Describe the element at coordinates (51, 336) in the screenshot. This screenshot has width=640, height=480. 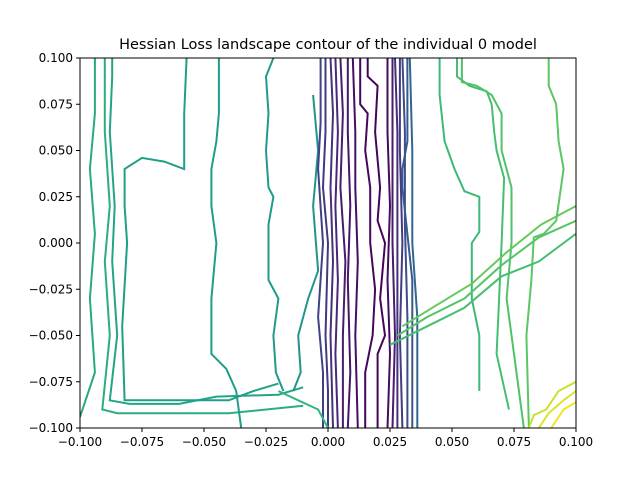
I see `y-tick-label: −0.050` at that location.